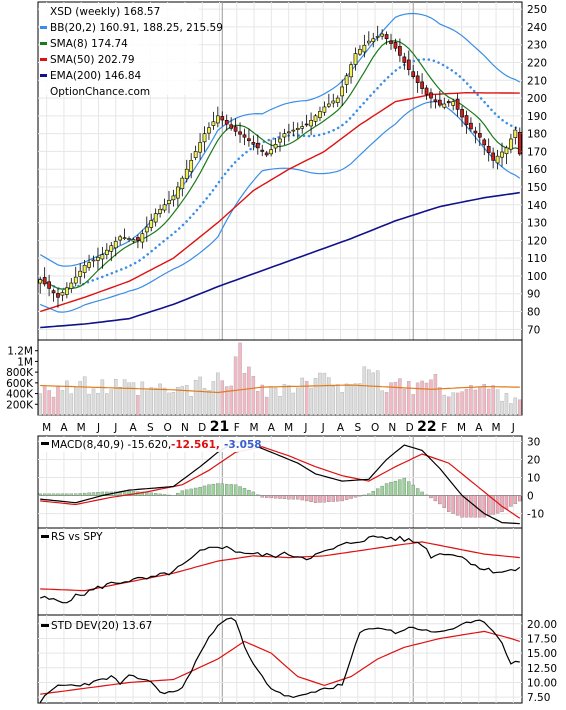  I want to click on month-label: N, so click(185, 428).